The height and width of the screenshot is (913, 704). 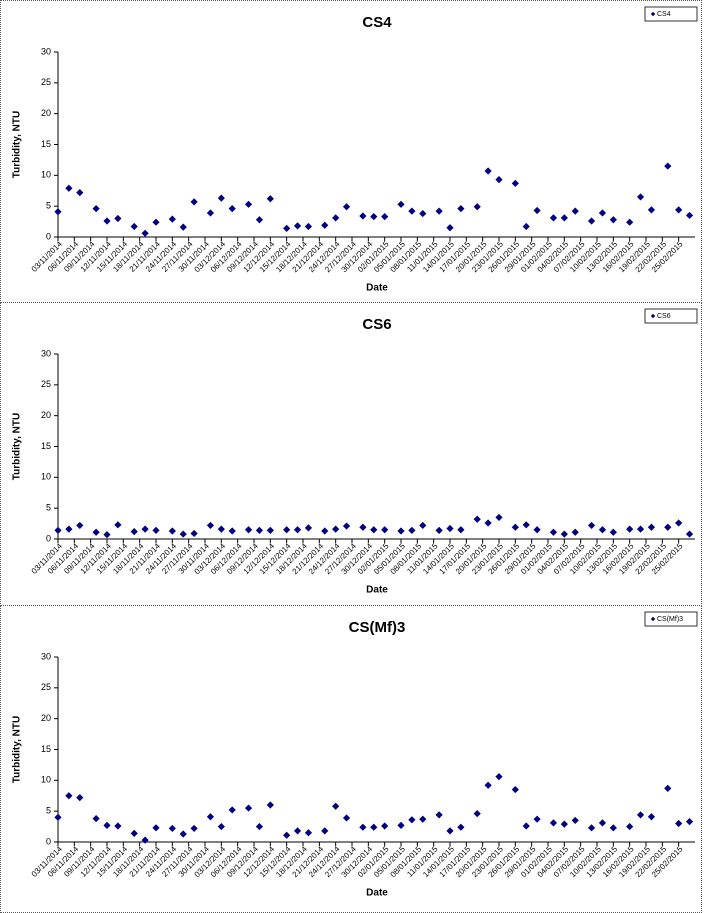 What do you see at coordinates (46, 82) in the screenshot?
I see `y-tick-label: 25` at bounding box center [46, 82].